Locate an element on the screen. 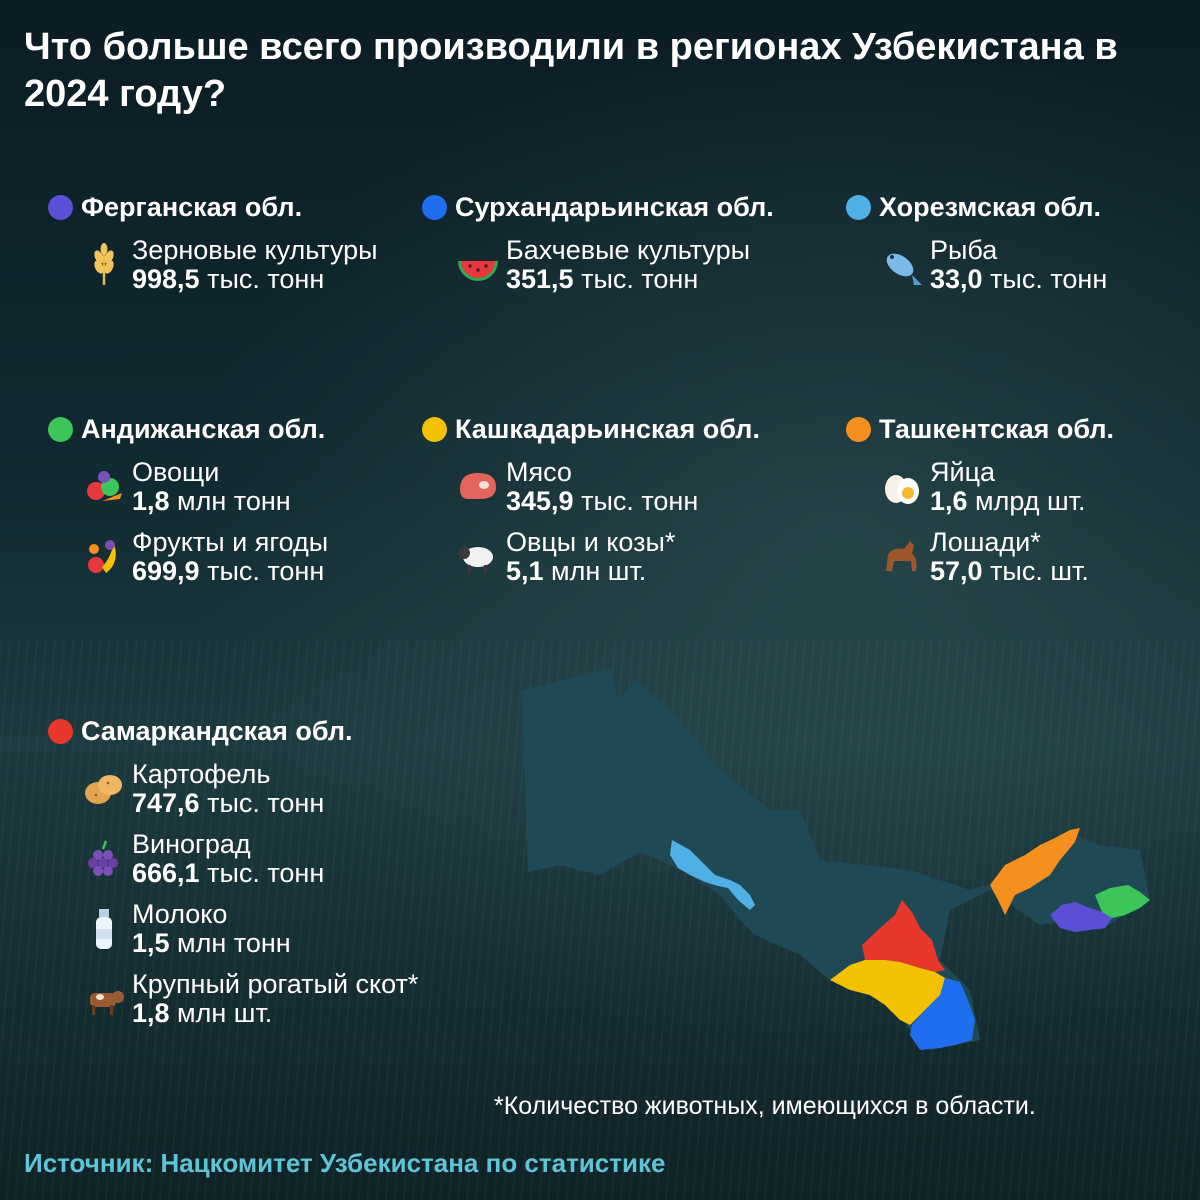  product-item: Яйца 1,6 млрд шт. is located at coordinates (996, 487).